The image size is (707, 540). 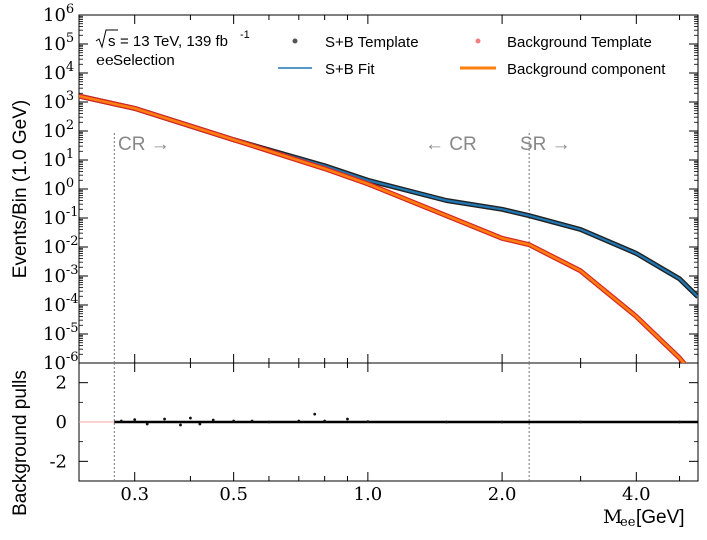 What do you see at coordinates (388, 419) in the screenshot?
I see `pull-series` at bounding box center [388, 419].